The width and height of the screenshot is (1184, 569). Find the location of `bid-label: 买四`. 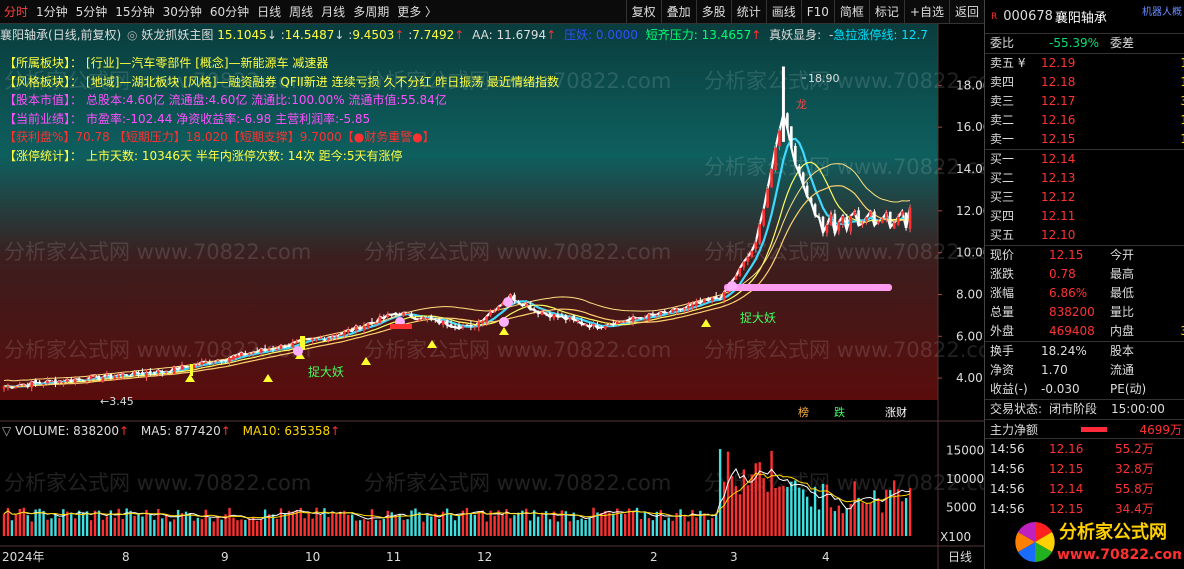

bid-label: 买四 is located at coordinates (1002, 216).